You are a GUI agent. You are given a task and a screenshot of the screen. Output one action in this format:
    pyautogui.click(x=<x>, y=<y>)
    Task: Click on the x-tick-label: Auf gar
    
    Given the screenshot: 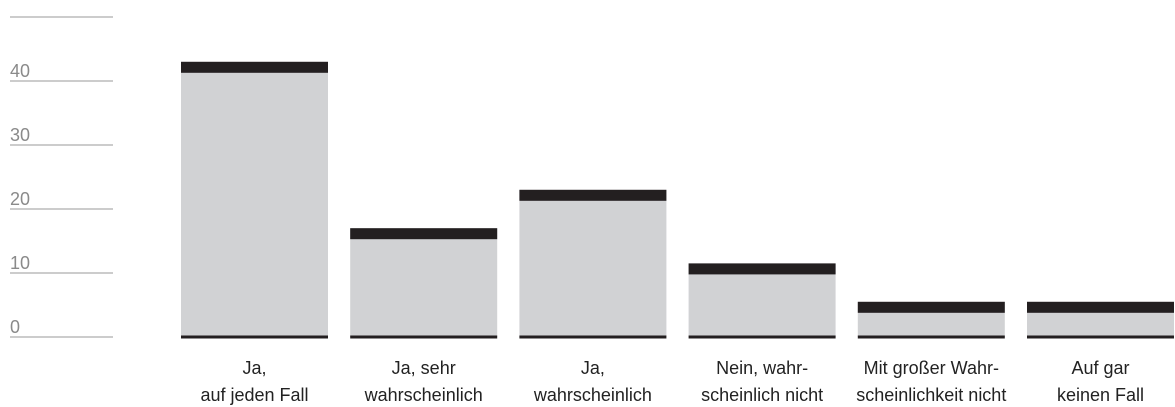 What is the action you would take?
    pyautogui.click(x=1100, y=368)
    